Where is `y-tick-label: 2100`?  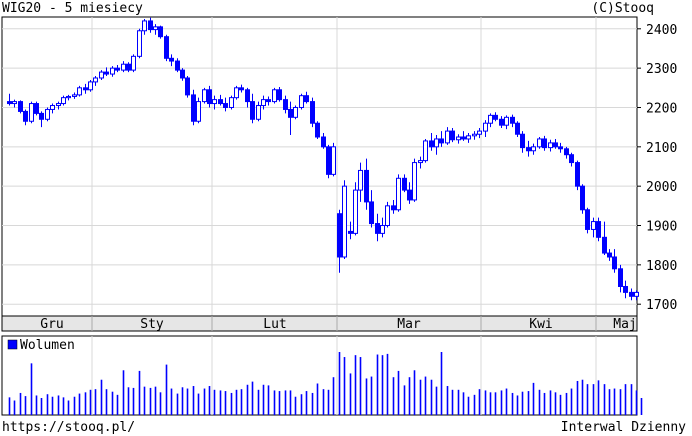
y-tick-label: 2100 is located at coordinates (661, 148).